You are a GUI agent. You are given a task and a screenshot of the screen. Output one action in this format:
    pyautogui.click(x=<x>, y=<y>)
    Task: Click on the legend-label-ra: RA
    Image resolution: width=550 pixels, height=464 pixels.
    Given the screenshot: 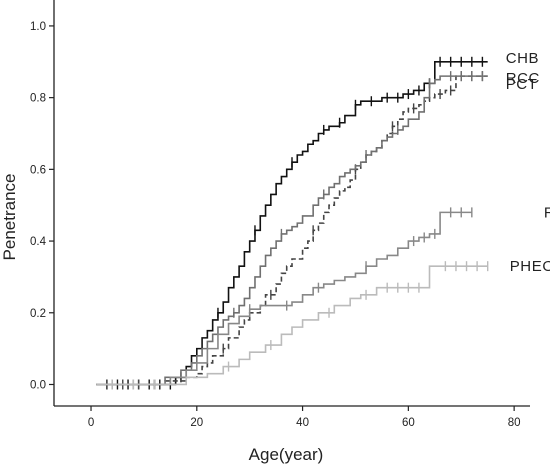 What is the action you would take?
    pyautogui.click(x=547, y=212)
    